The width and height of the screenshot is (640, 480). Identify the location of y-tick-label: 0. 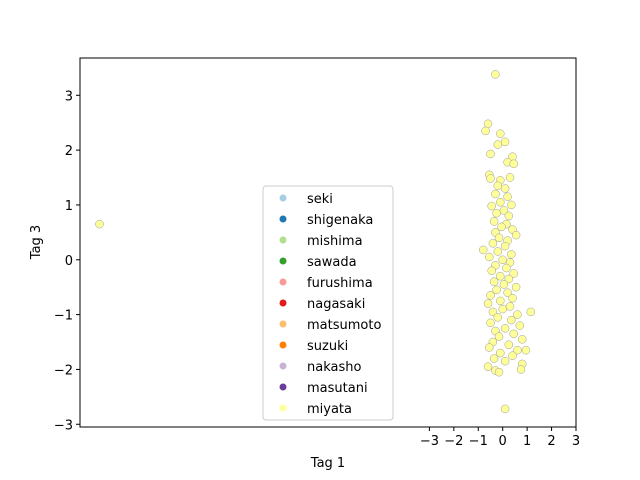
(69, 261).